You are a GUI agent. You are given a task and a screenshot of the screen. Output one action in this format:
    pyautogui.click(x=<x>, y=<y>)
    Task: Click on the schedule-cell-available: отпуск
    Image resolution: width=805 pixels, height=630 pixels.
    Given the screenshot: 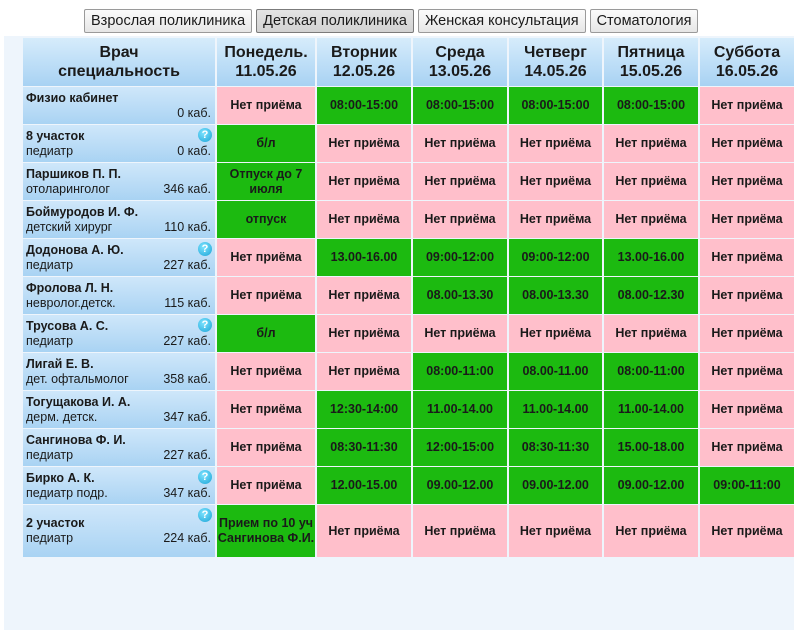 What is the action you would take?
    pyautogui.click(x=266, y=219)
    